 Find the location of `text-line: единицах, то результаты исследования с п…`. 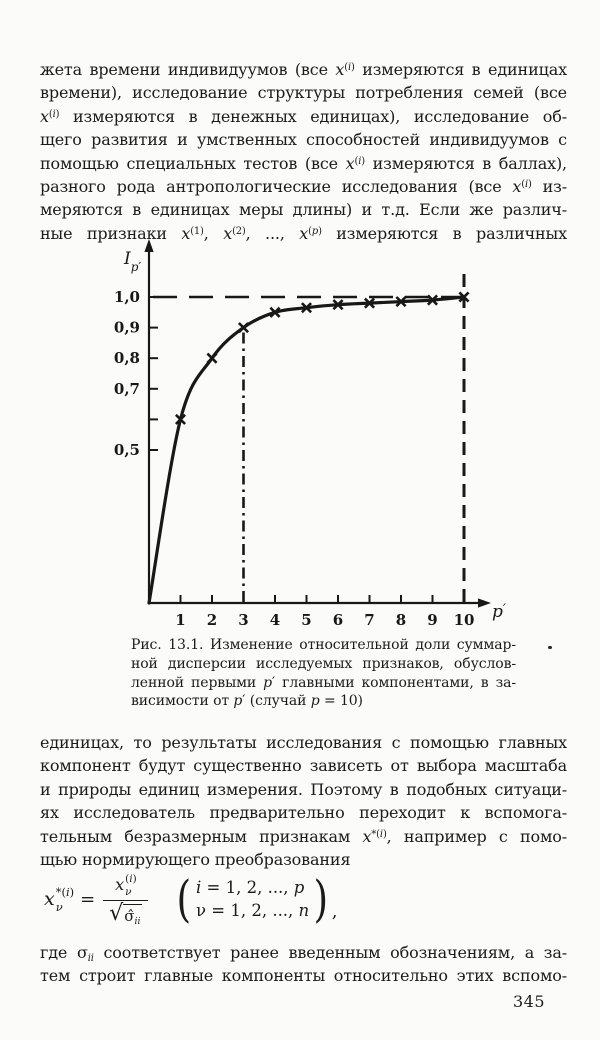

text-line: единицах, то результаты исследования с п… is located at coordinates (303, 742).